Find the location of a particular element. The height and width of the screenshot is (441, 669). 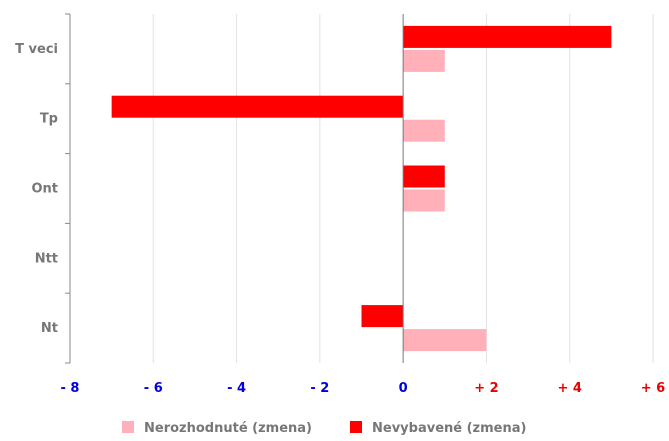

x-tick-label: - 8 is located at coordinates (70, 388).